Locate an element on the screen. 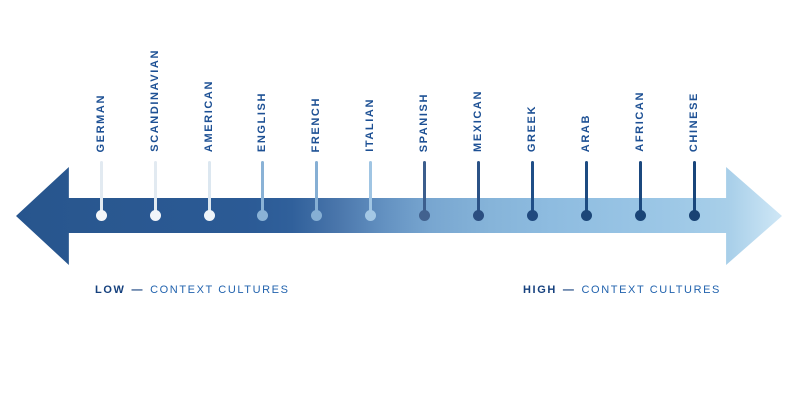  high-context-caption: HIGH — CONTEXT CULTURES is located at coordinates (622, 290).